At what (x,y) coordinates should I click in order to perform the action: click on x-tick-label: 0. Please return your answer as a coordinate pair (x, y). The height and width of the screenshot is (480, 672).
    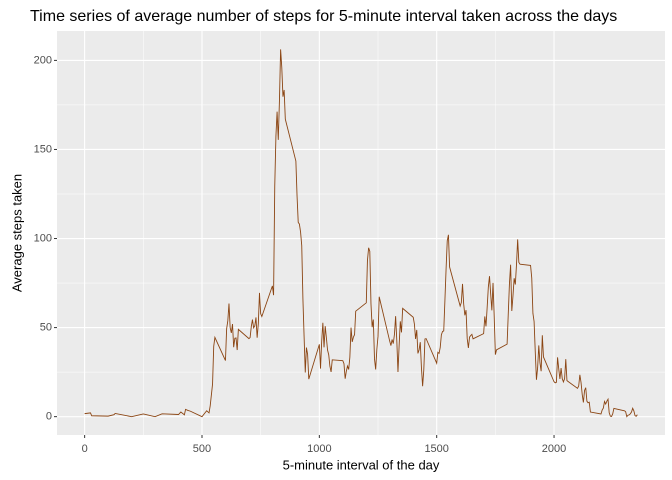
    Looking at the image, I should click on (85, 449).